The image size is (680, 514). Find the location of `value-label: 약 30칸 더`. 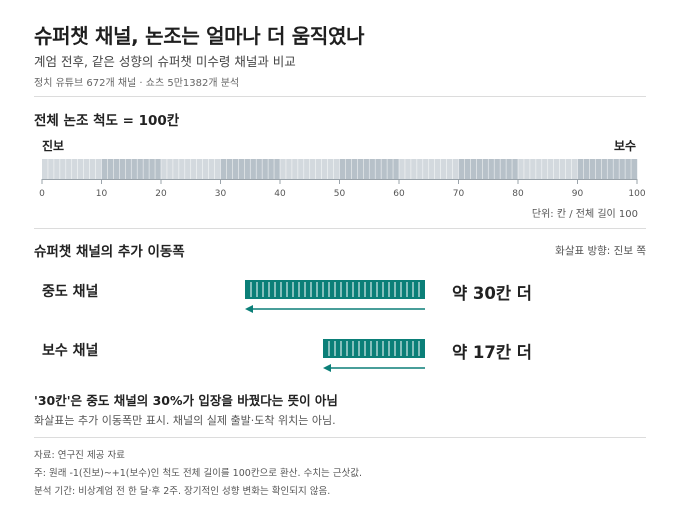

value-label: 약 30칸 더 is located at coordinates (492, 293).